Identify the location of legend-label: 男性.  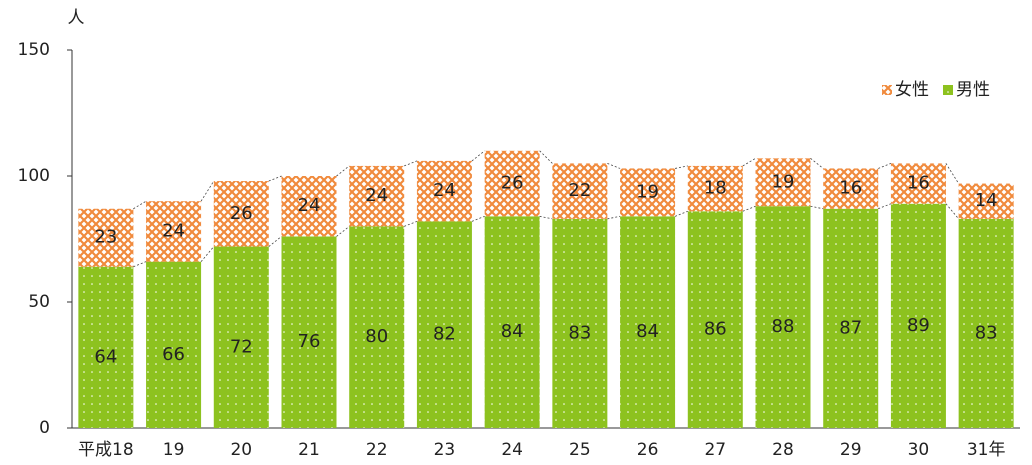
(973, 90).